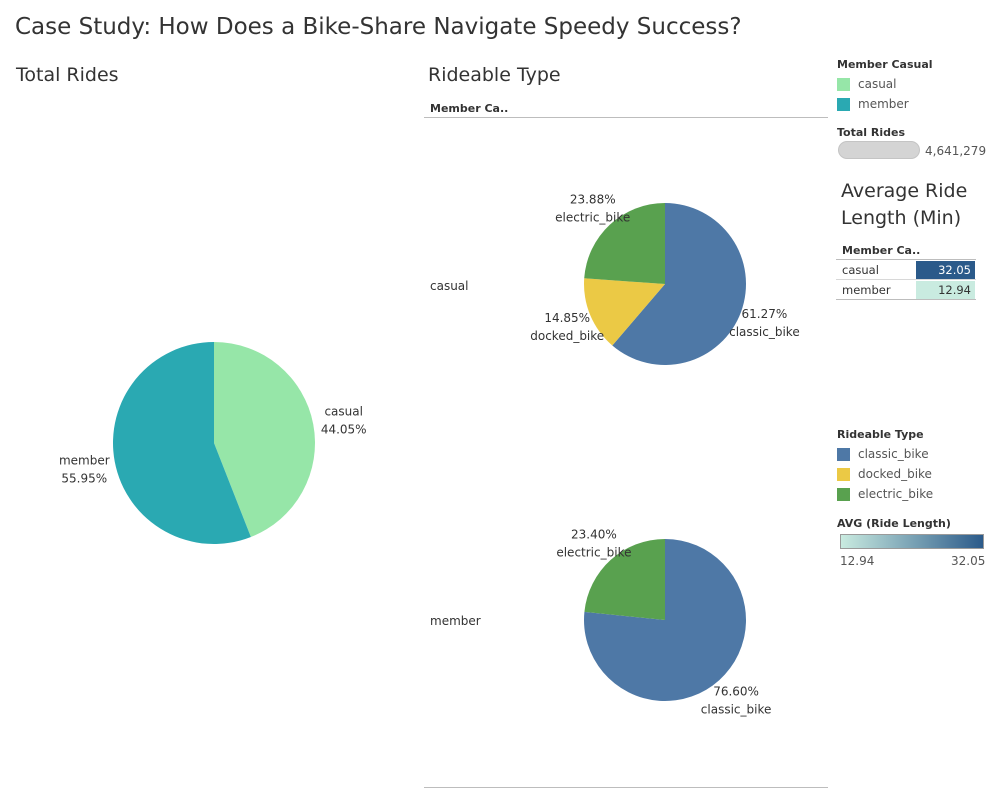 Image resolution: width=999 pixels, height=799 pixels. What do you see at coordinates (567, 336) in the screenshot?
I see `casual-rideable-category-label-docked-bike: docked_bike` at bounding box center [567, 336].